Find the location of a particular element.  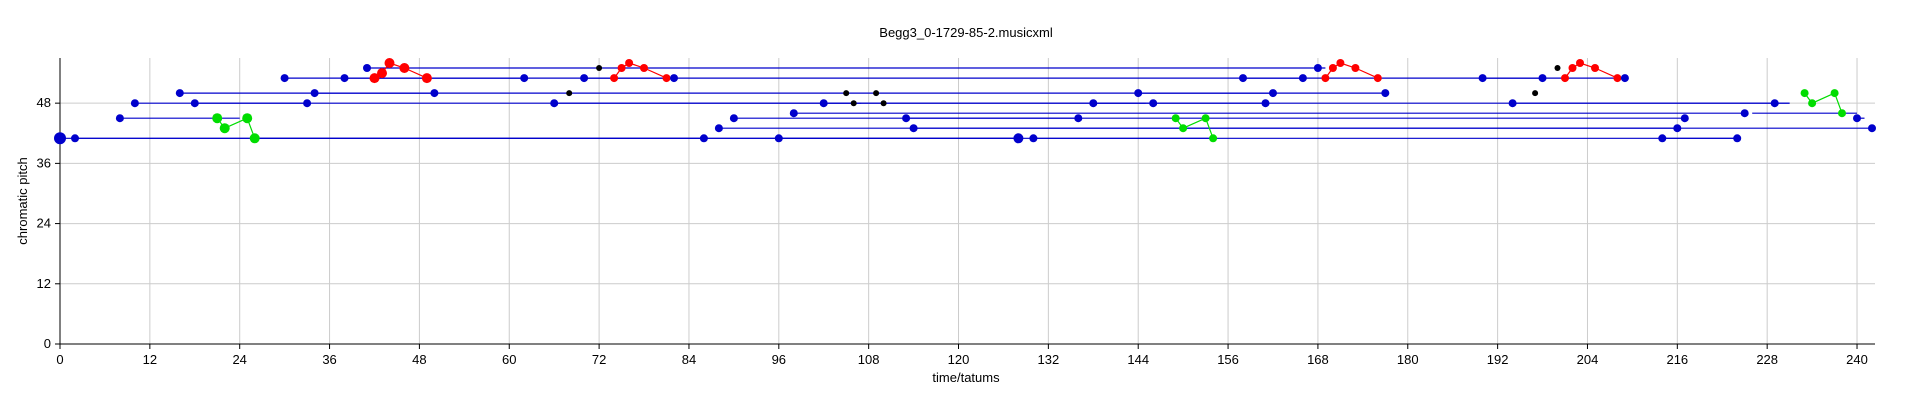

x-tick-label: 96 is located at coordinates (779, 359).